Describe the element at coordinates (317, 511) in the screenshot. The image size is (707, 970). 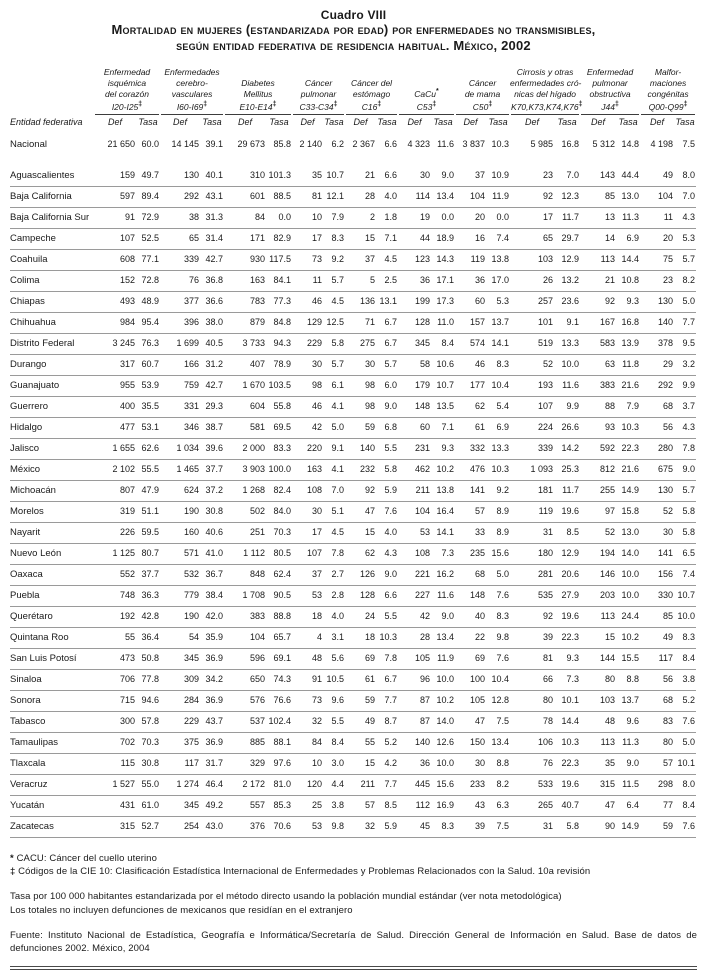
I see `table-cell: 30` at that location.